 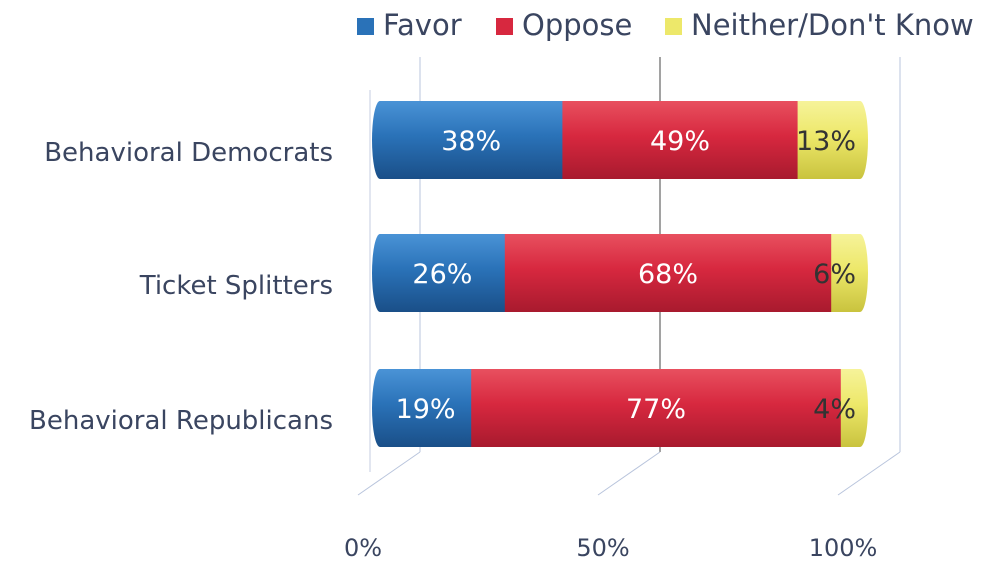 I want to click on bar-favor-ticket-splitters, so click(x=442, y=273).